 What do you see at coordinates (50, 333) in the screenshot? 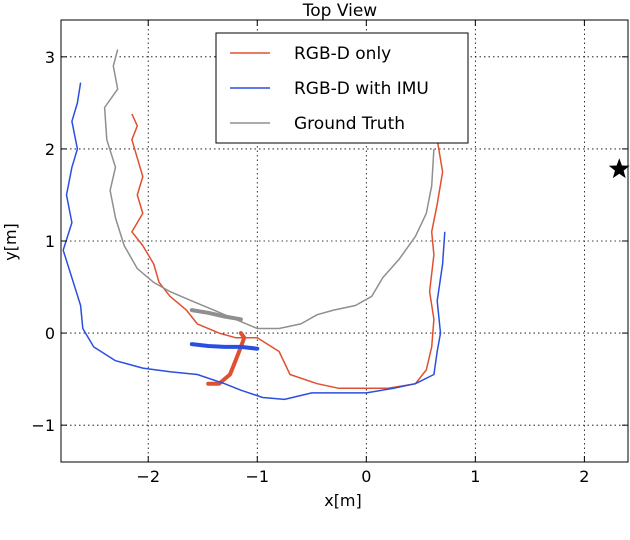
I see `y-tick-label: 0` at bounding box center [50, 333].